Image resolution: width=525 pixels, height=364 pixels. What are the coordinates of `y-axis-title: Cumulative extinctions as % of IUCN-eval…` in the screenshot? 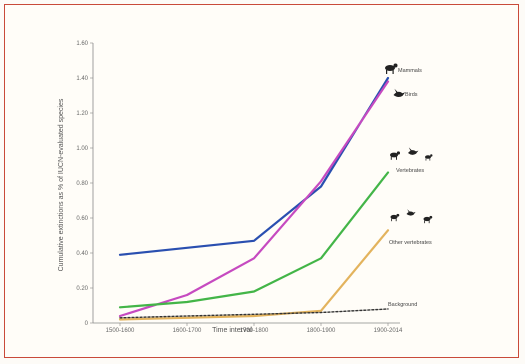 It's located at (61, 184).